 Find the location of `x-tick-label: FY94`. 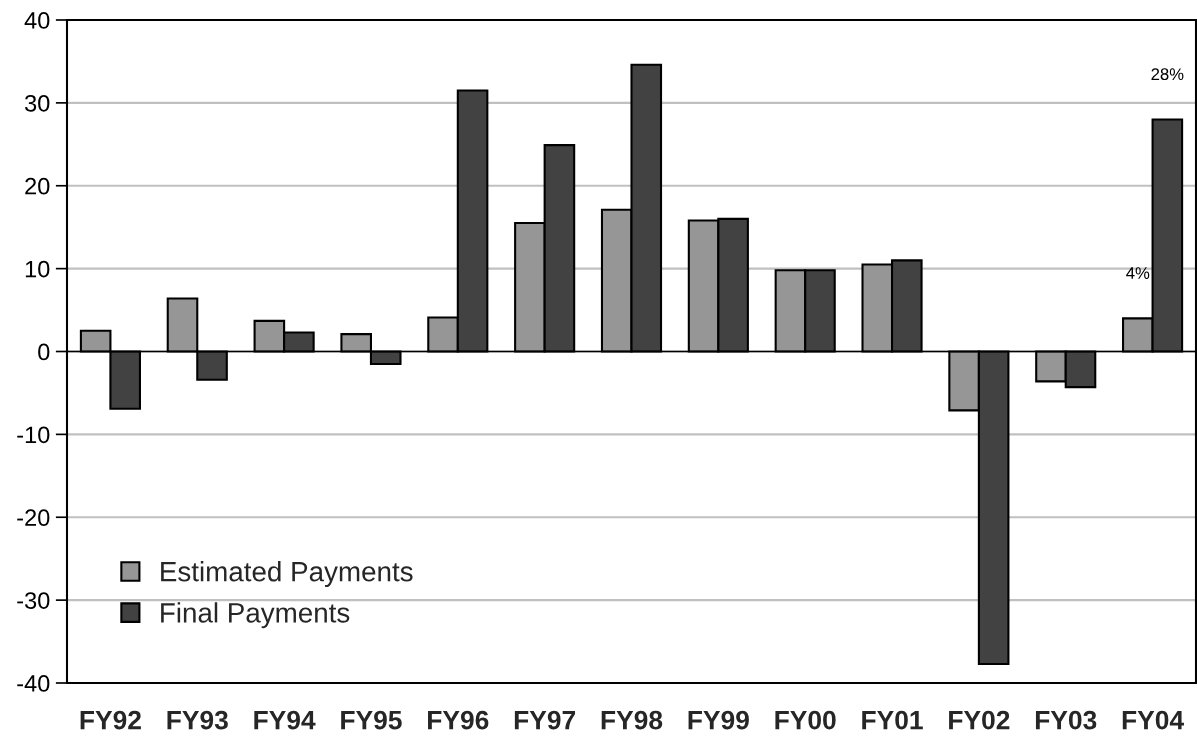

x-tick-label: FY94 is located at coordinates (285, 720).